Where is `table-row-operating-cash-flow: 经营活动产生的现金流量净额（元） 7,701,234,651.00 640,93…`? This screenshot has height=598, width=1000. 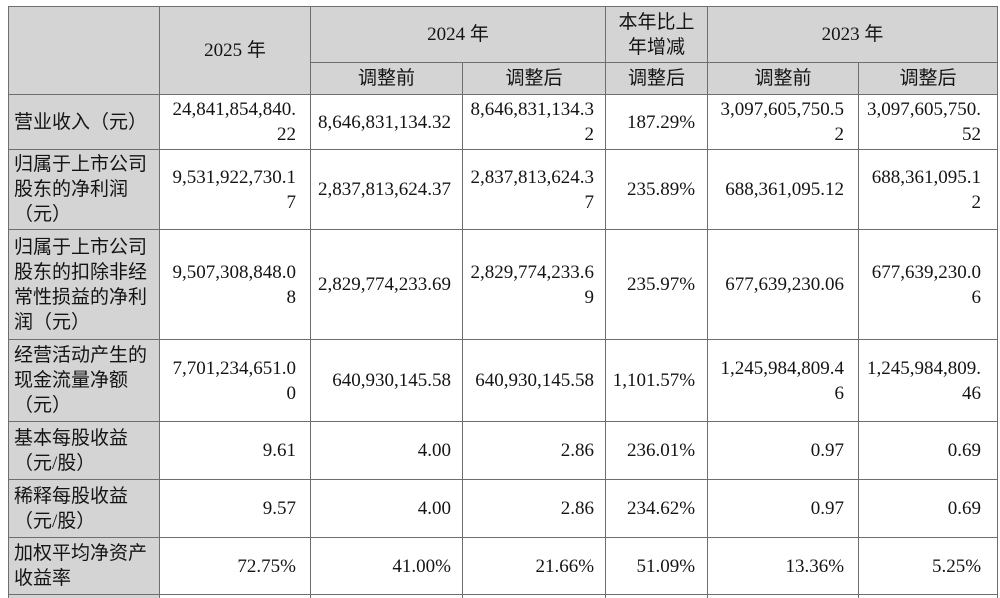
table-row-operating-cash-flow: 经营活动产生的现金流量净额（元） 7,701,234,651.00 640,93… is located at coordinates (503, 380).